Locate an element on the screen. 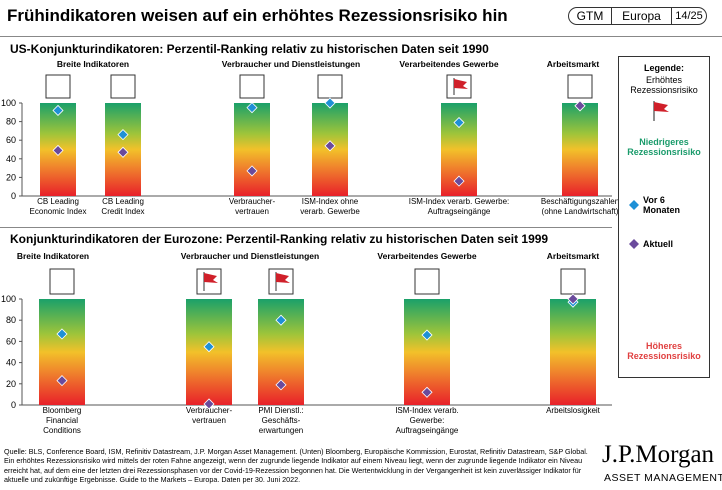 The image size is (722, 490). jpmorgan-logo: J.P.Morgan is located at coordinates (658, 454).